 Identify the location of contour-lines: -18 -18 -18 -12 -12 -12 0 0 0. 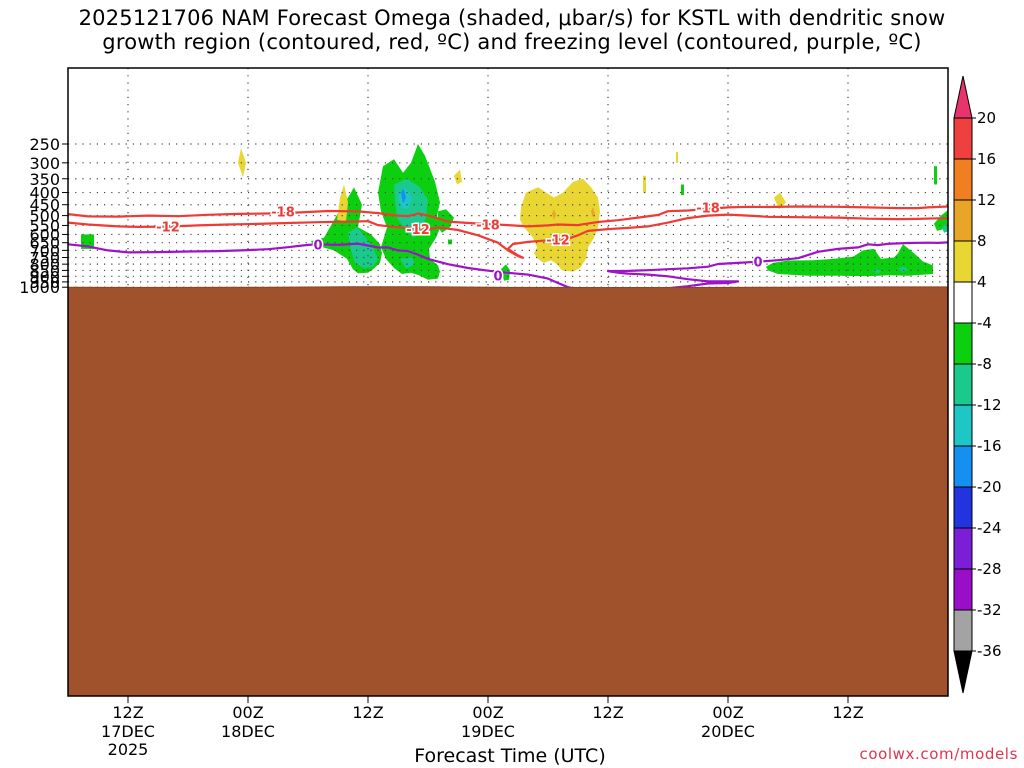
(508, 245).